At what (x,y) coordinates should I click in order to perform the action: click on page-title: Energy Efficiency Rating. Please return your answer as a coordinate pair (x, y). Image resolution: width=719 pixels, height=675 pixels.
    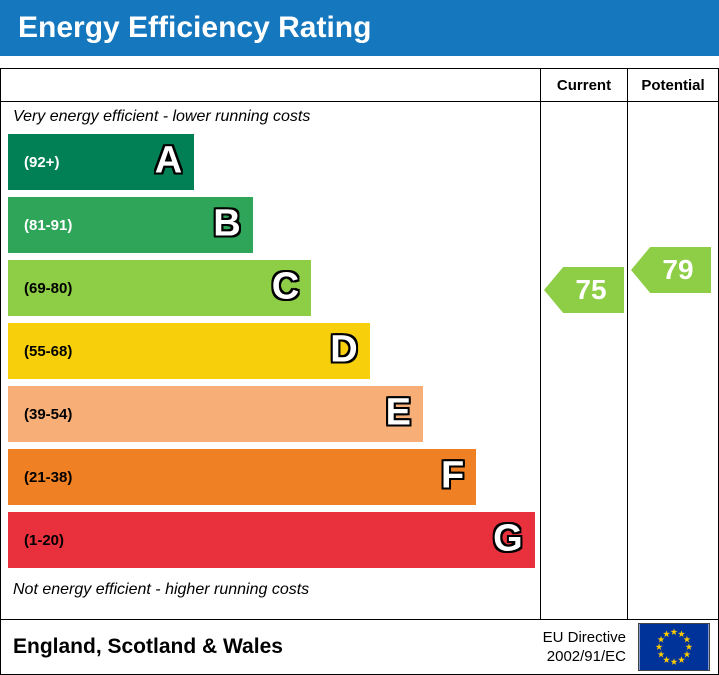
    Looking at the image, I should click on (359, 28).